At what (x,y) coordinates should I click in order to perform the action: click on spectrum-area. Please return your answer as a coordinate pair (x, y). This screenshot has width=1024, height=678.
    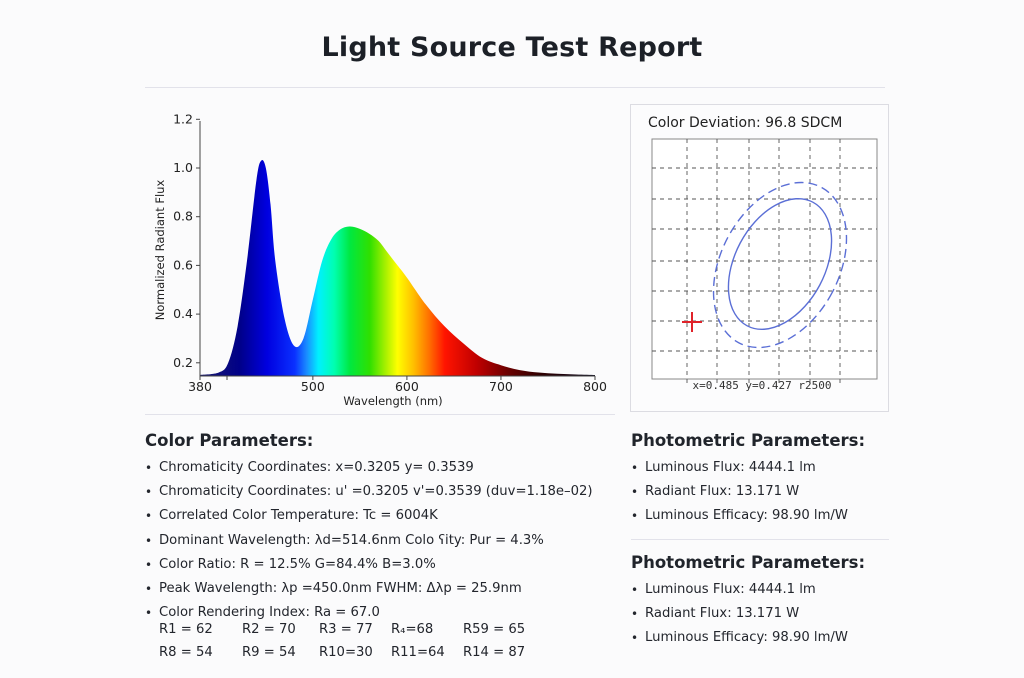
    Looking at the image, I should click on (397, 267).